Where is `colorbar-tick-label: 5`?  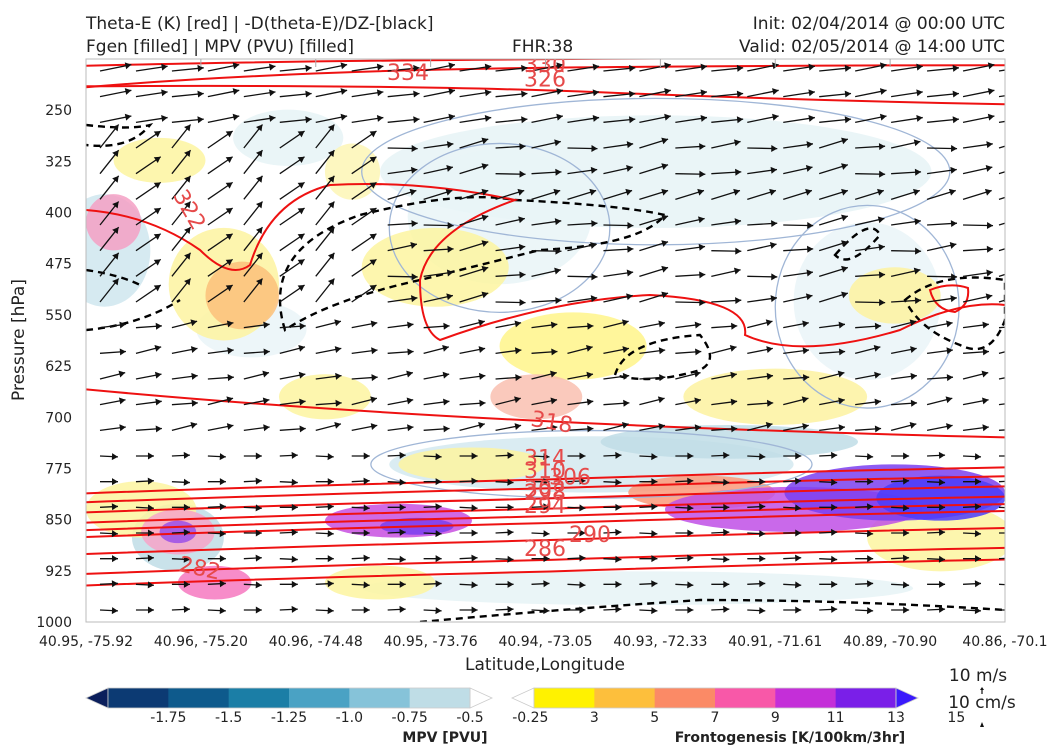
colorbar-tick-label: 5 is located at coordinates (654, 718).